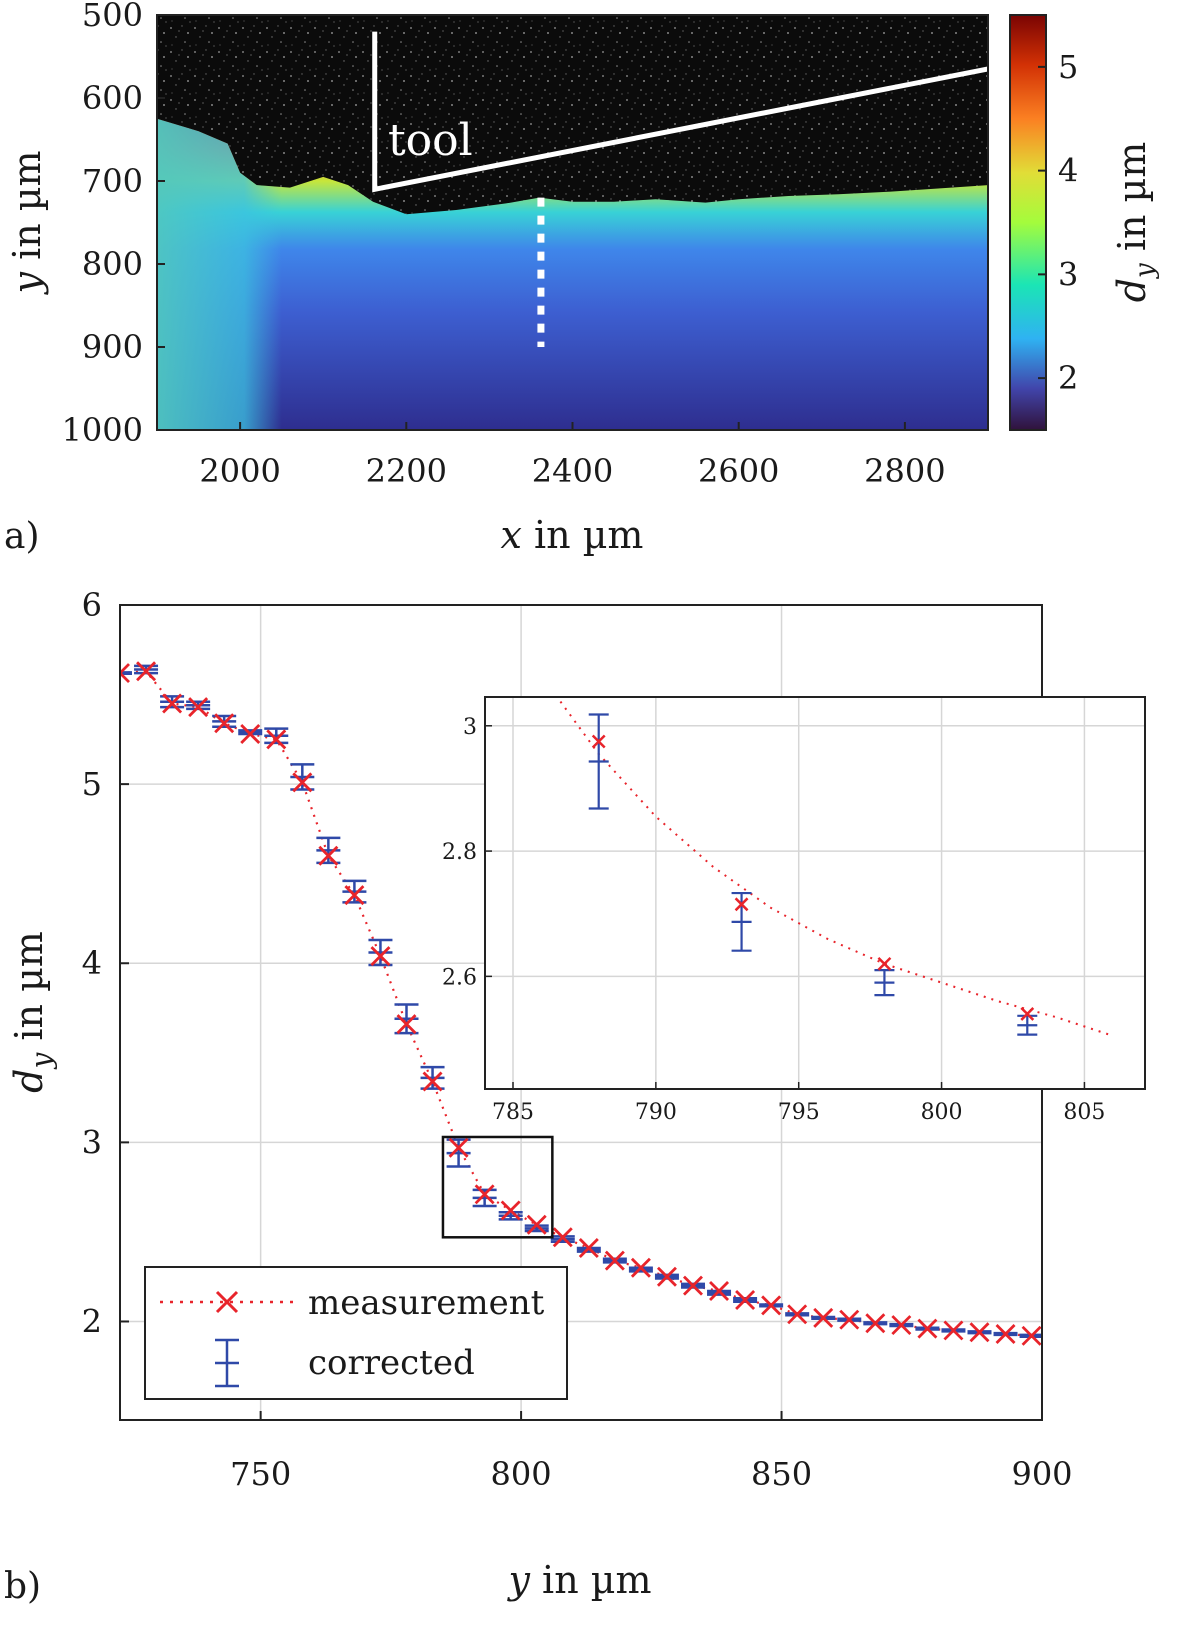  What do you see at coordinates (29, 1081) in the screenshot?
I see `panel-b-ylabel-var: d` at bounding box center [29, 1081].